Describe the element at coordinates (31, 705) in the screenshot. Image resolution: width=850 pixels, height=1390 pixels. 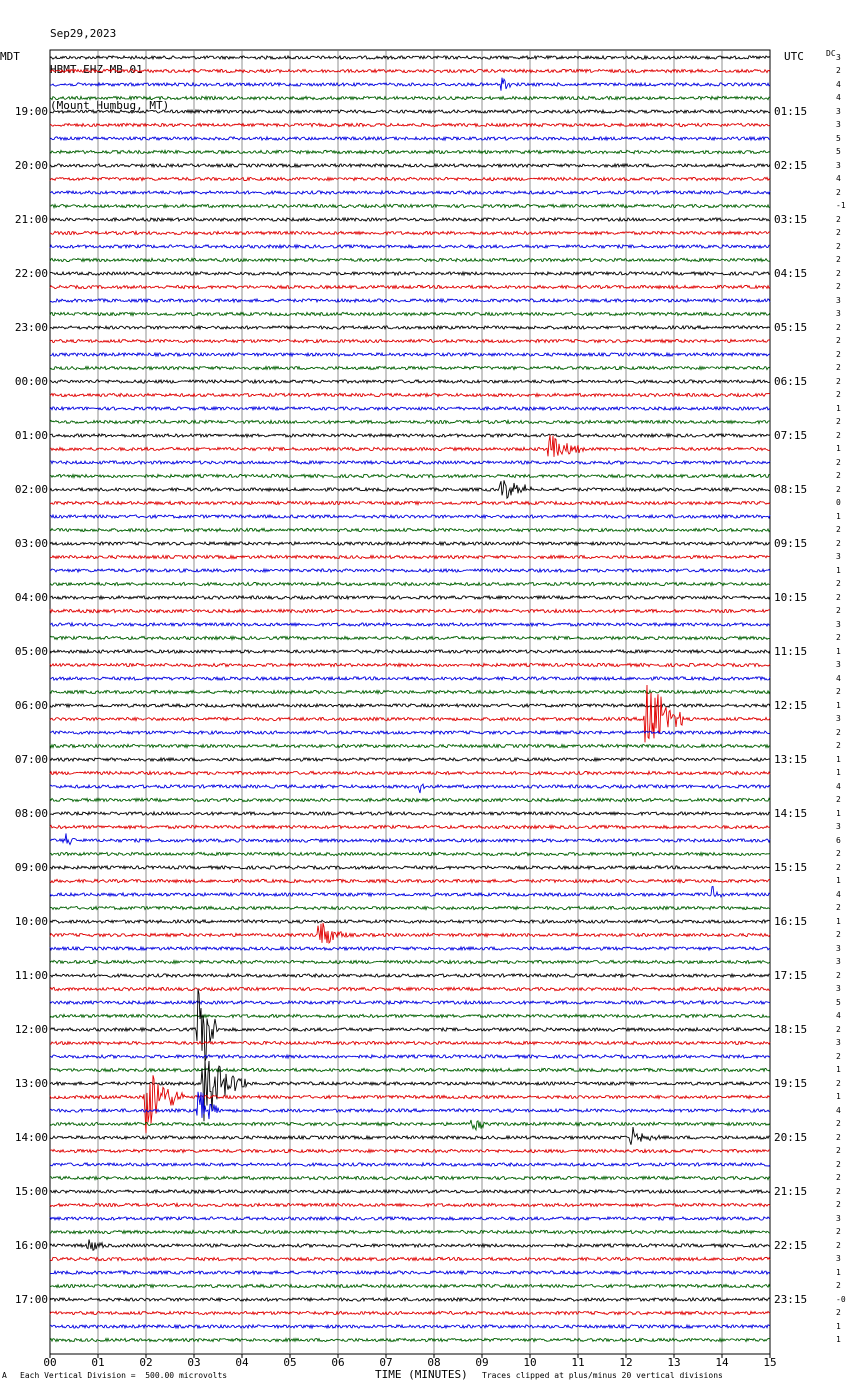
I see `left-hour-label: 06:00` at that location.